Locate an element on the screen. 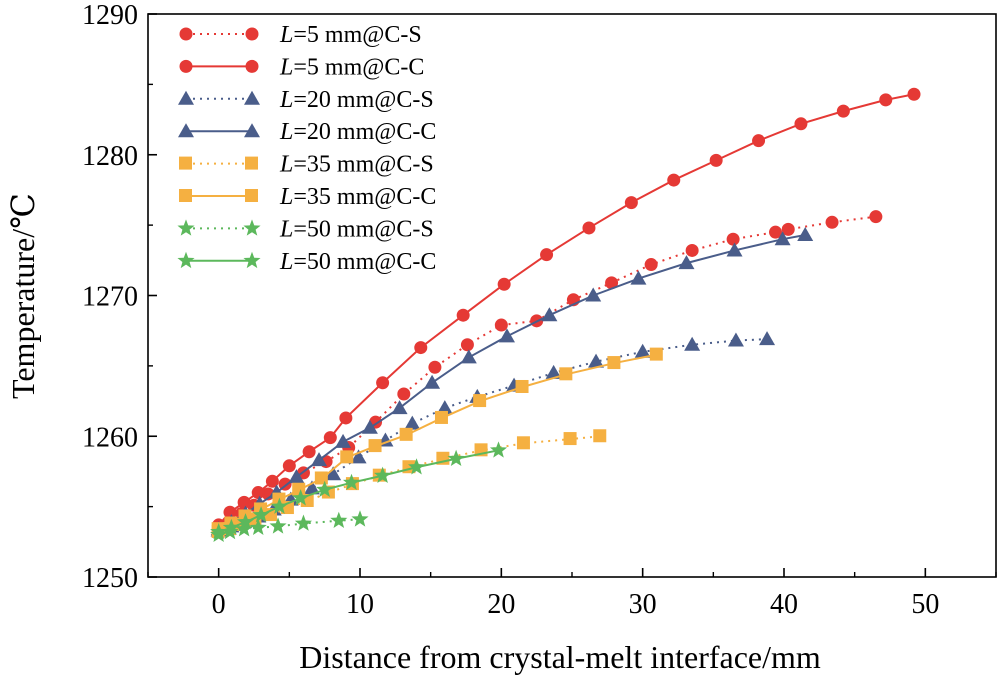  y-axis: 1250 1260 1270 1280 1290 is located at coordinates (119, 297).